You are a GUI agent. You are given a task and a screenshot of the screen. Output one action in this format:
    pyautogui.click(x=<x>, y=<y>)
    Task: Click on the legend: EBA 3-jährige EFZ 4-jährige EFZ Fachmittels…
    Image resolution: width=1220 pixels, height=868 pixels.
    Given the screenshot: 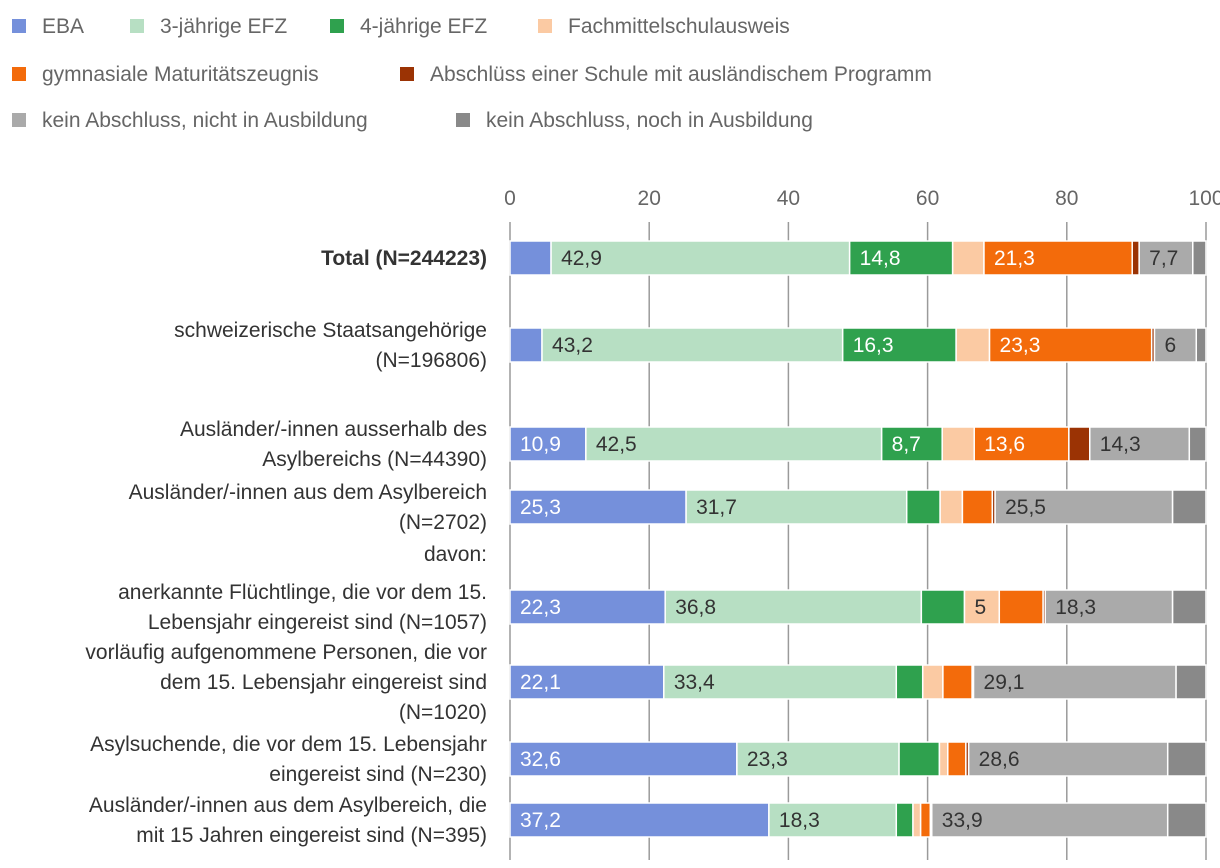 What is the action you would take?
    pyautogui.click(x=472, y=73)
    